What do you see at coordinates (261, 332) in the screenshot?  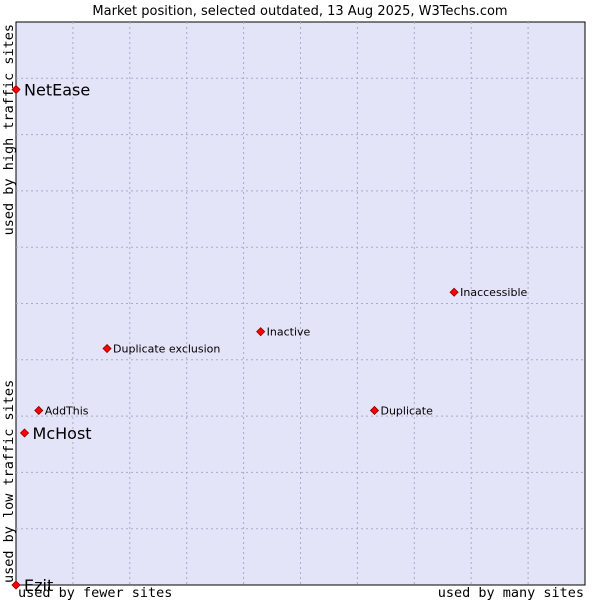 I see `point-marker-inactive` at bounding box center [261, 332].